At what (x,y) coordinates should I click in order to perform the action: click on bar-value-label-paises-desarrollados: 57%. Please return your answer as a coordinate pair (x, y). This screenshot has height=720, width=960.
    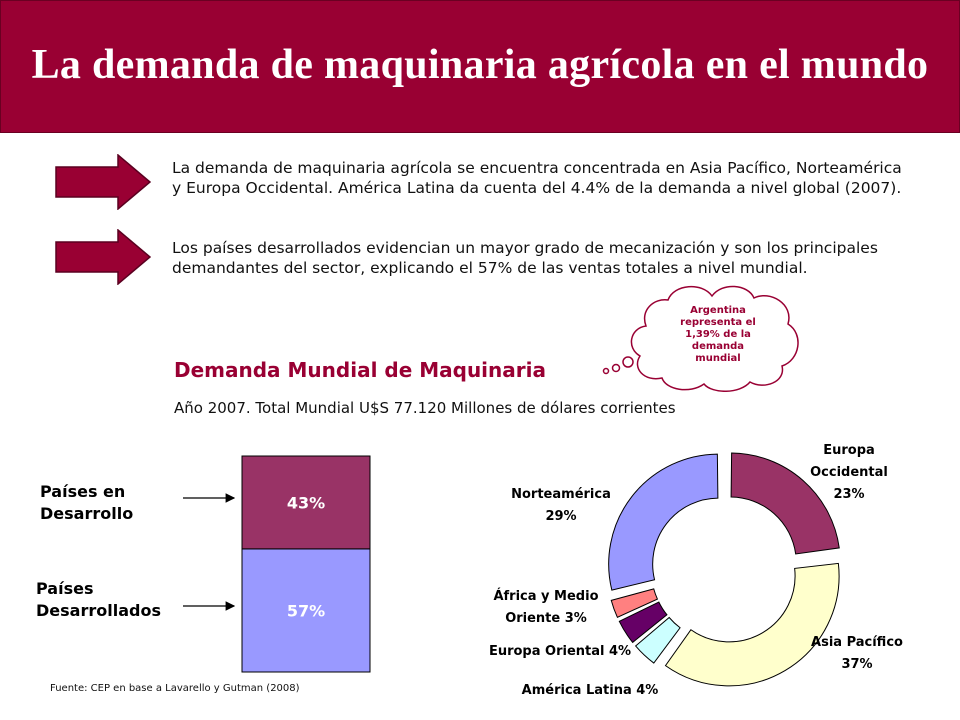
    Looking at the image, I should click on (306, 610).